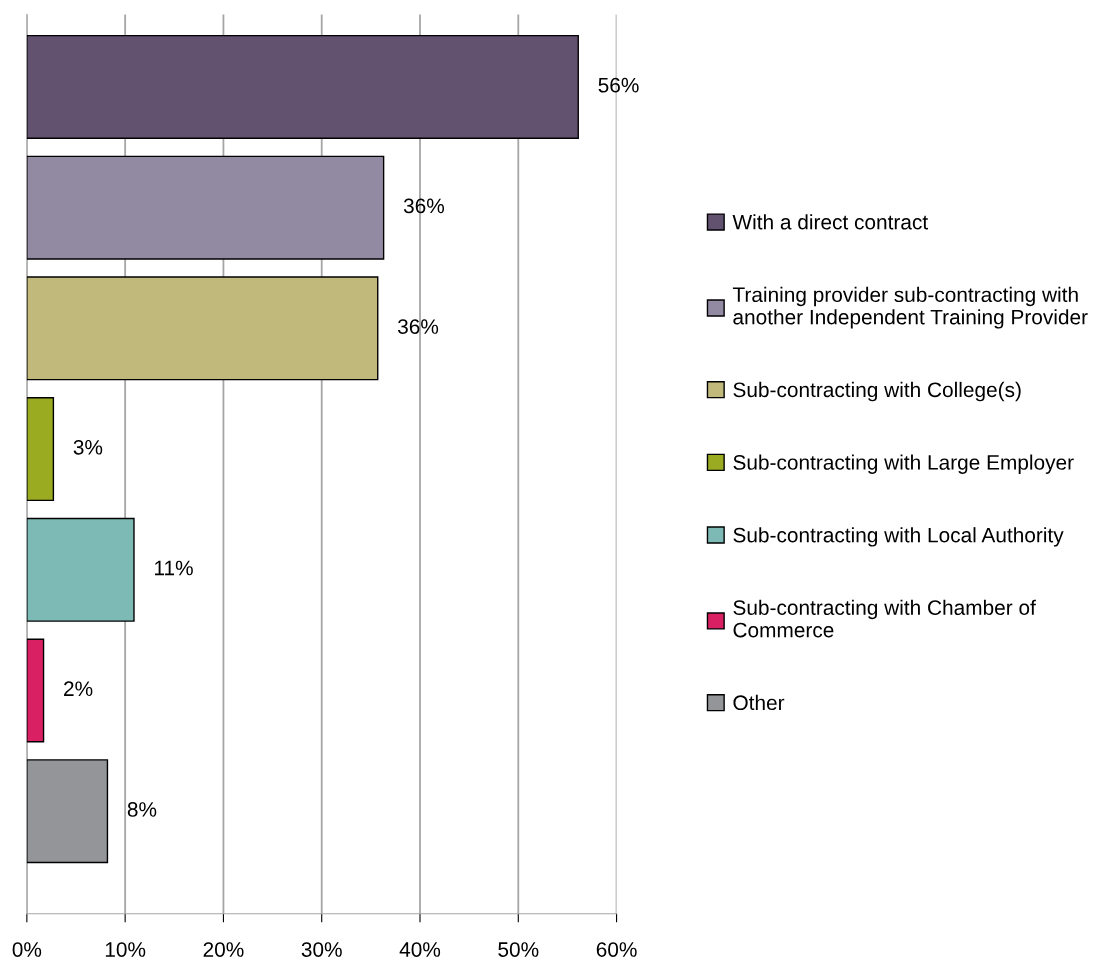  I want to click on x-tick-label: 10%, so click(125, 949).